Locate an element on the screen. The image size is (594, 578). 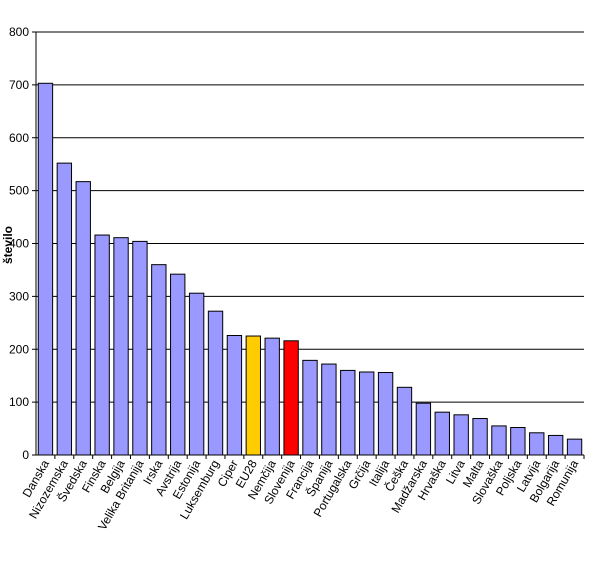
y-tick-label: 200 is located at coordinates (19, 349).